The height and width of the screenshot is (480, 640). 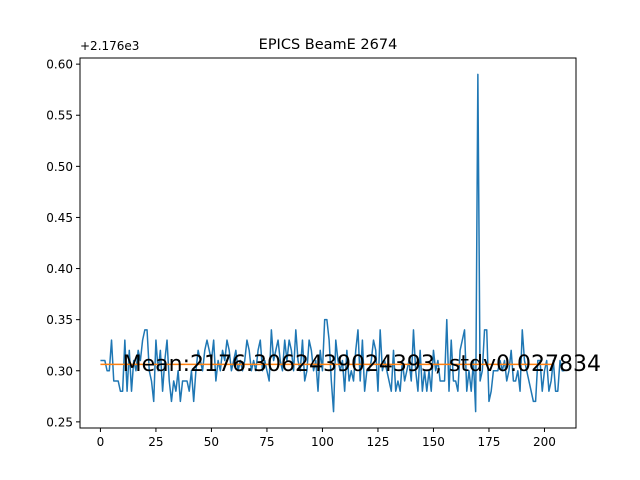 What do you see at coordinates (211, 442) in the screenshot?
I see `x-tick-label: 50` at bounding box center [211, 442].